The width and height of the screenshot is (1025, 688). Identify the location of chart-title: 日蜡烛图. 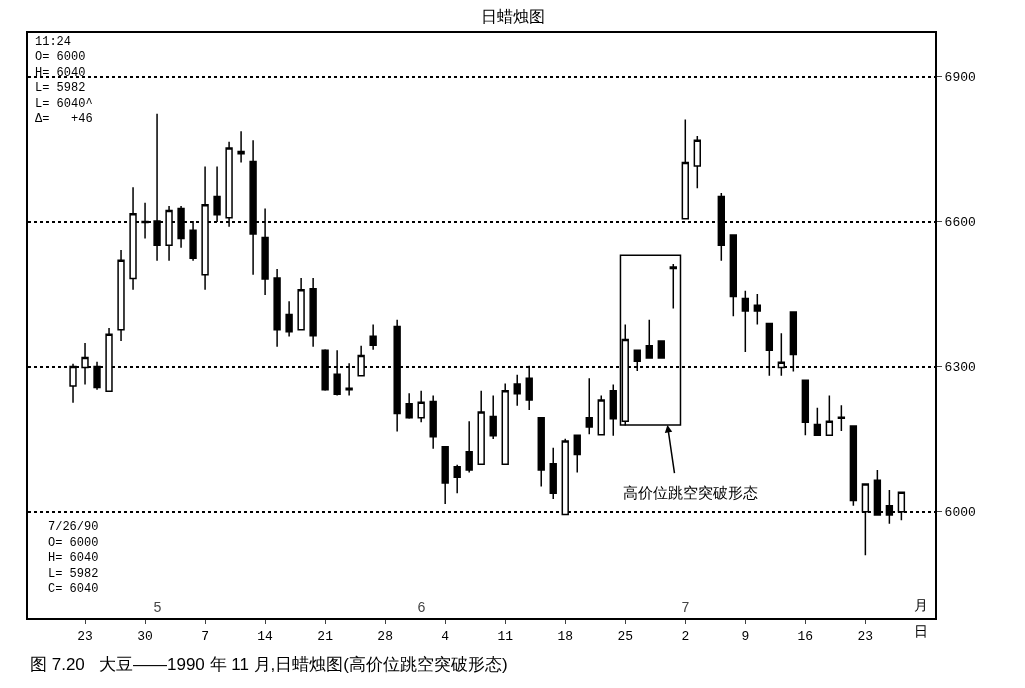
(512, 16).